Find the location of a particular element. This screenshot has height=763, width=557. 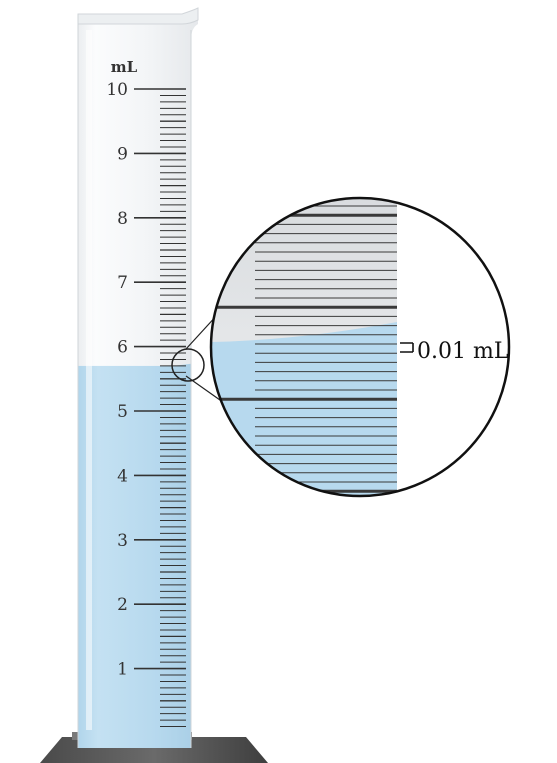

liquid-column is located at coordinates (138, 556).